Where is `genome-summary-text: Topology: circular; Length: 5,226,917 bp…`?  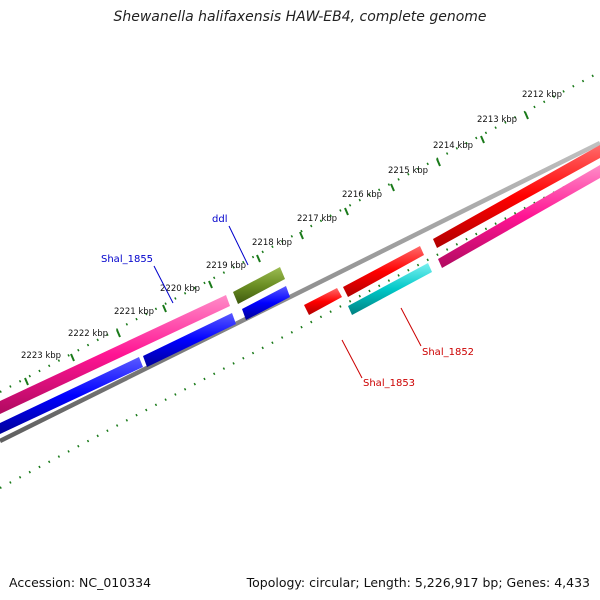
genome-summary-text: Topology: circular; Length: 5,226,917 bp… is located at coordinates (418, 582).